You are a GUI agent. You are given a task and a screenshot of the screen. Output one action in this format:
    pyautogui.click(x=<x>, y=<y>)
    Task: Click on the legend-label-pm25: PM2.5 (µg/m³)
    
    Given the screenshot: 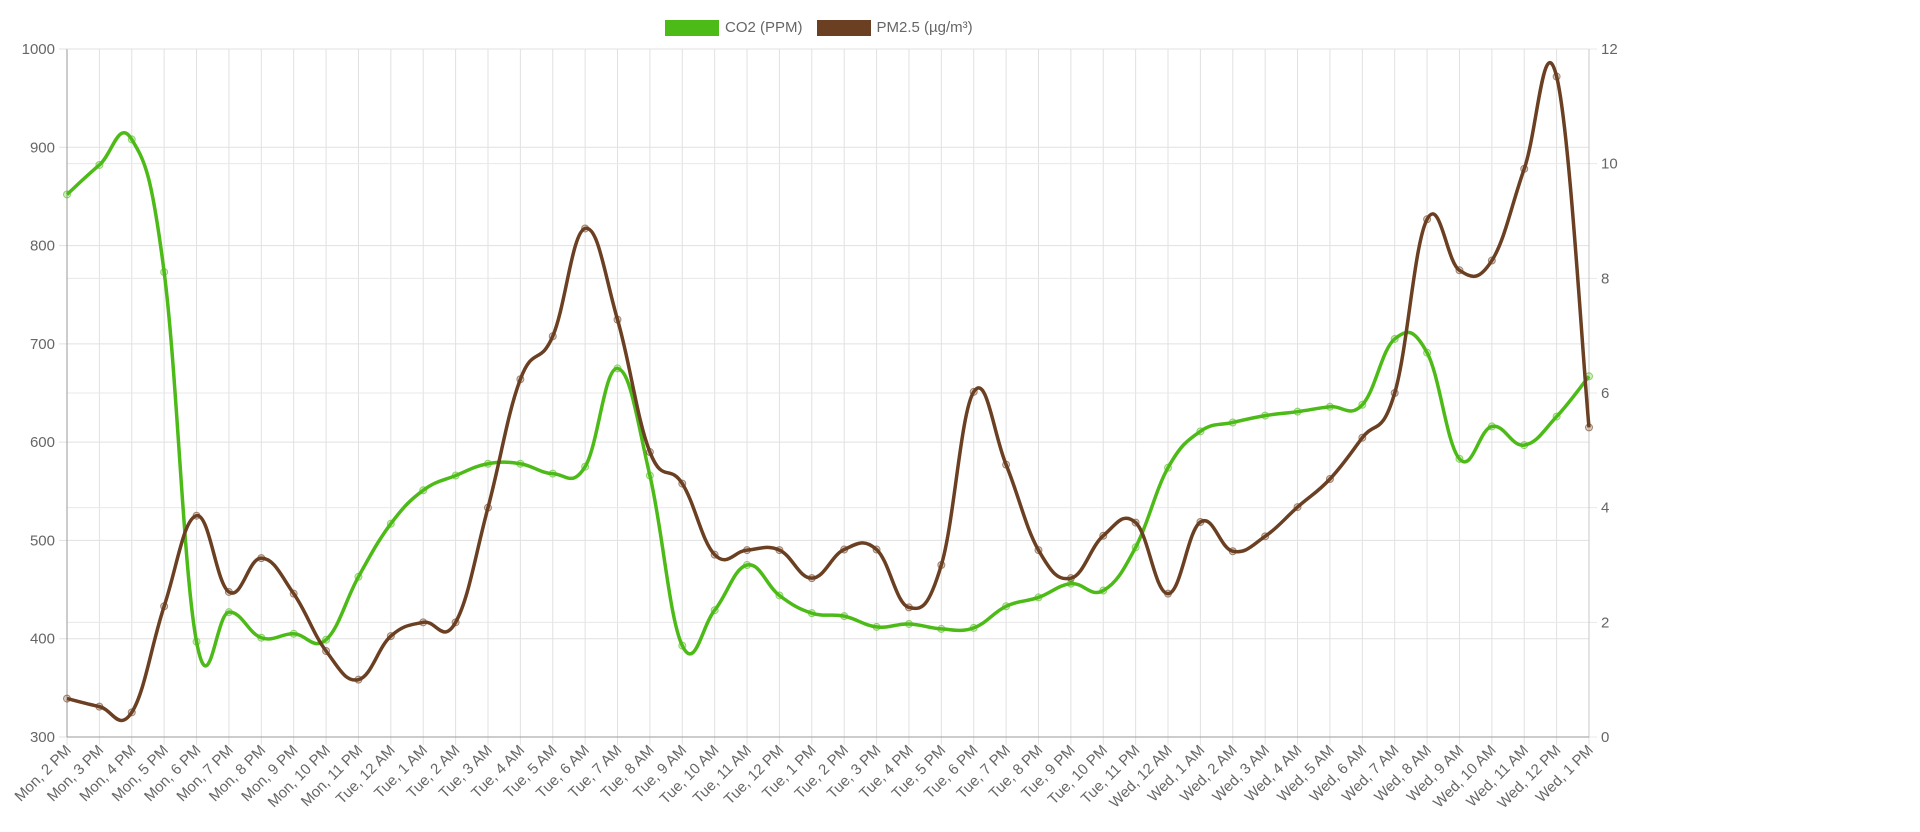 What is the action you would take?
    pyautogui.click(x=924, y=27)
    